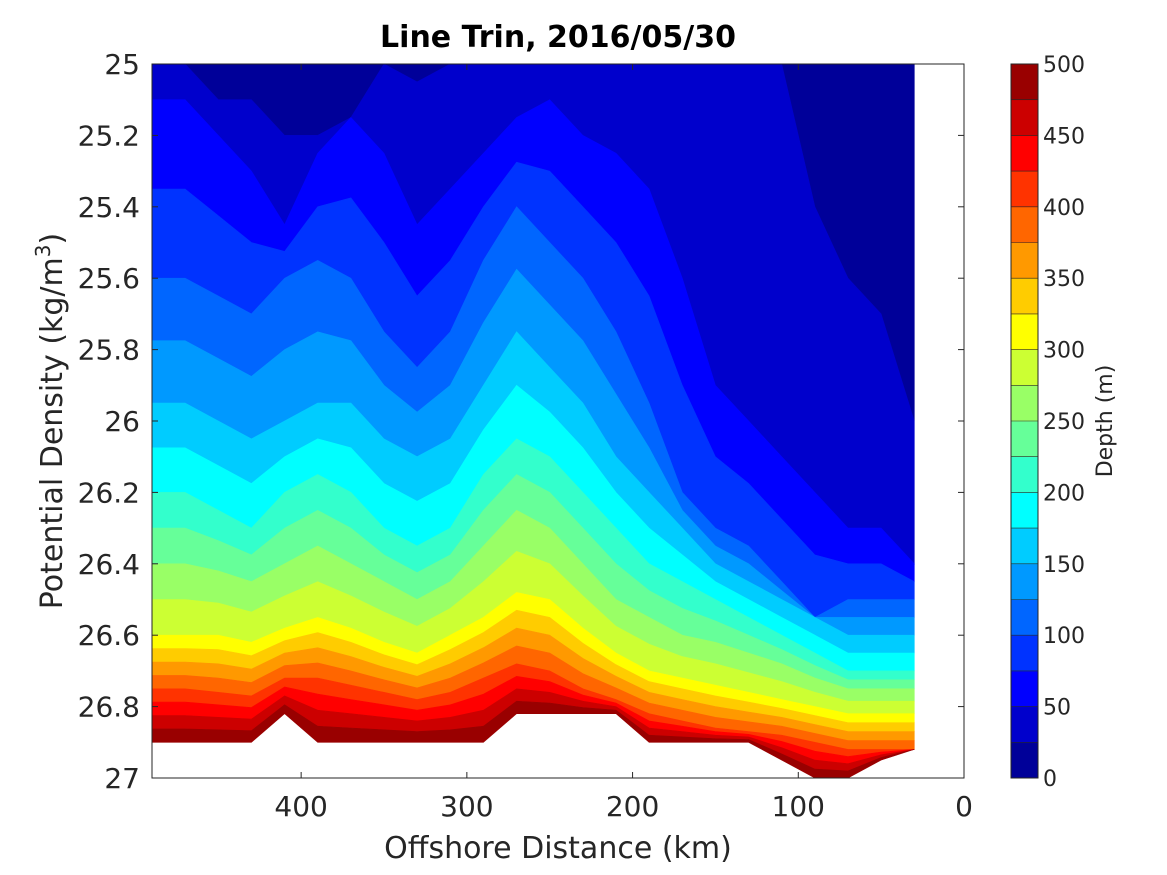 This screenshot has height=875, width=1167. What do you see at coordinates (1064, 279) in the screenshot?
I see `colorbar-tick-label: 350` at bounding box center [1064, 279].